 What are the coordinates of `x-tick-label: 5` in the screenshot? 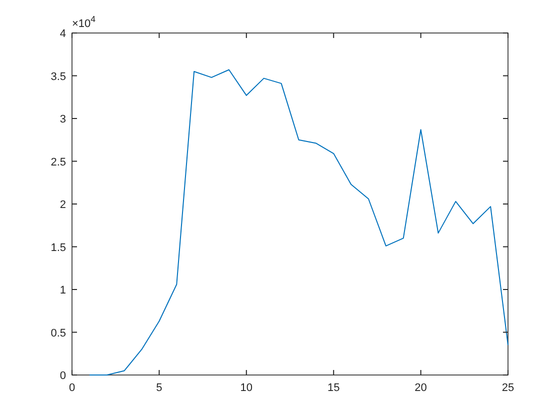 It's located at (159, 388).